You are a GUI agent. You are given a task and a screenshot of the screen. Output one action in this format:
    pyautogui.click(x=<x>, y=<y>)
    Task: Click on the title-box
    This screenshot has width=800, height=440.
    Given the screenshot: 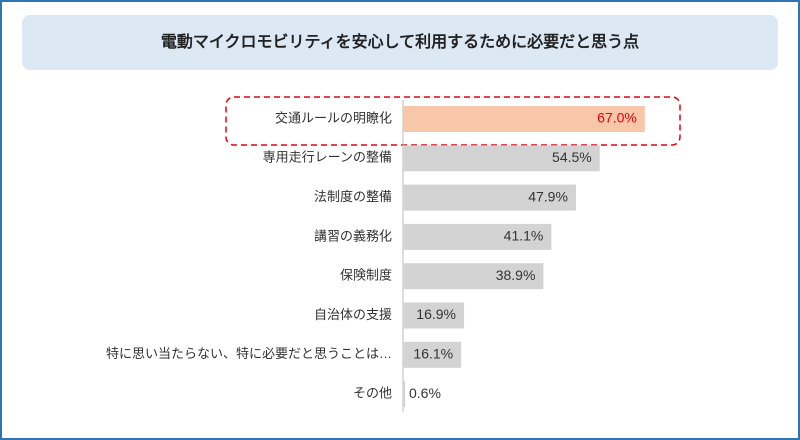 What is the action you would take?
    pyautogui.click(x=400, y=42)
    